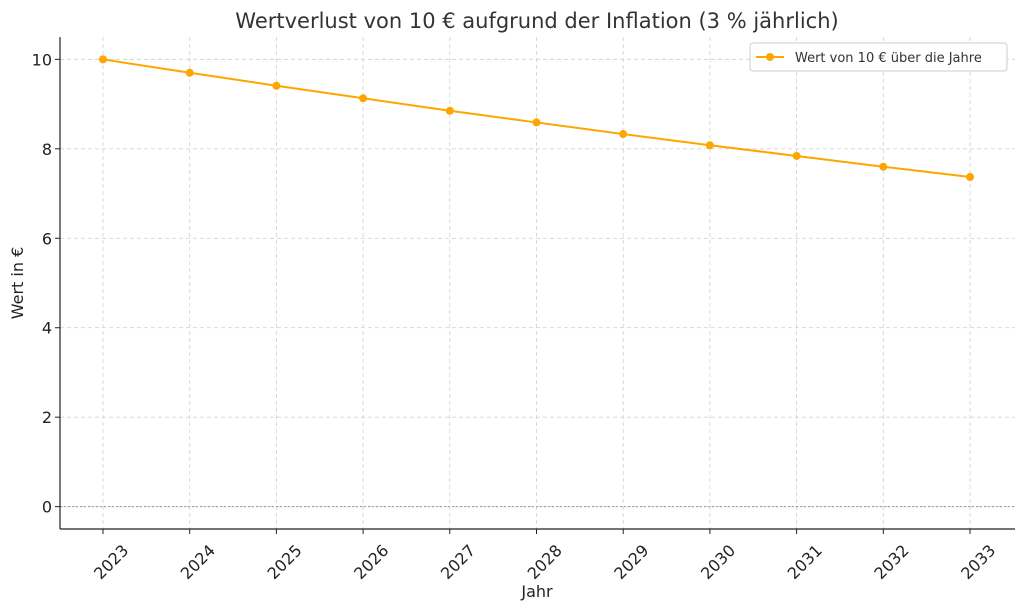 This screenshot has width=1024, height=611. I want to click on y-tick-label: 2, so click(47, 417).